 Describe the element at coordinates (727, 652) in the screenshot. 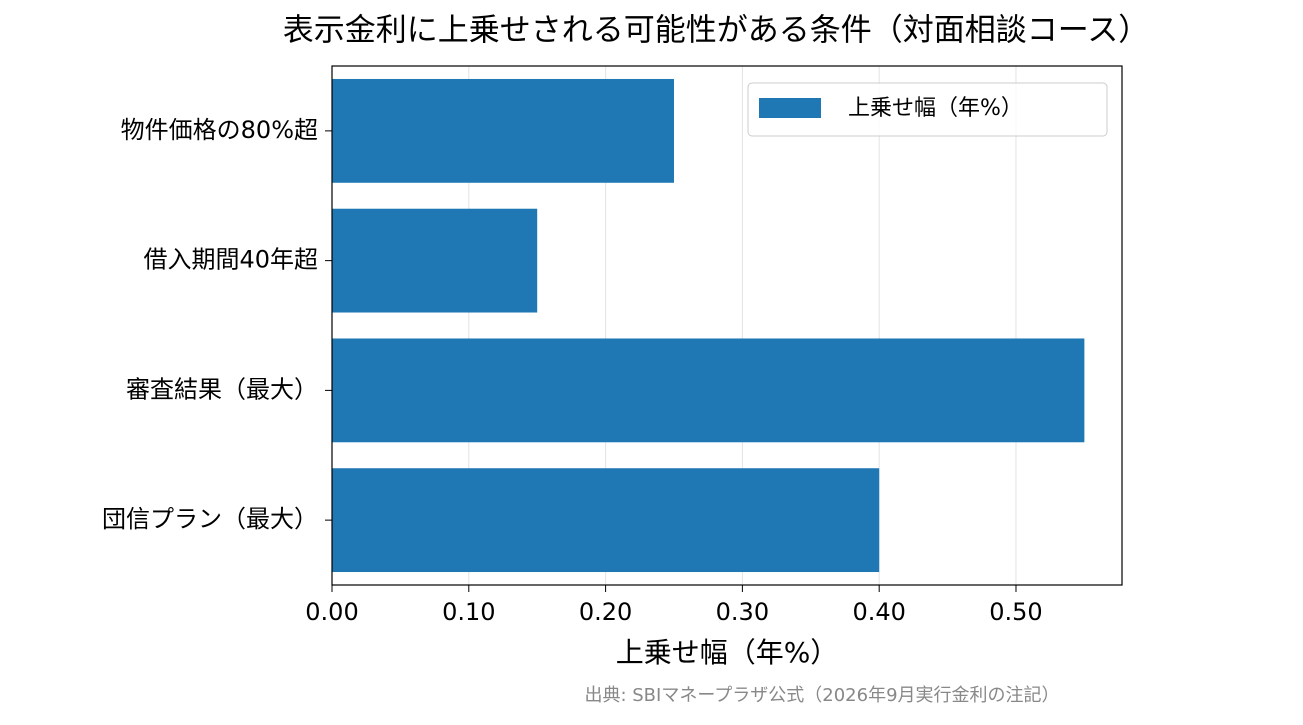

I see `x-axis-label: 上乗せ幅（年%）` at that location.